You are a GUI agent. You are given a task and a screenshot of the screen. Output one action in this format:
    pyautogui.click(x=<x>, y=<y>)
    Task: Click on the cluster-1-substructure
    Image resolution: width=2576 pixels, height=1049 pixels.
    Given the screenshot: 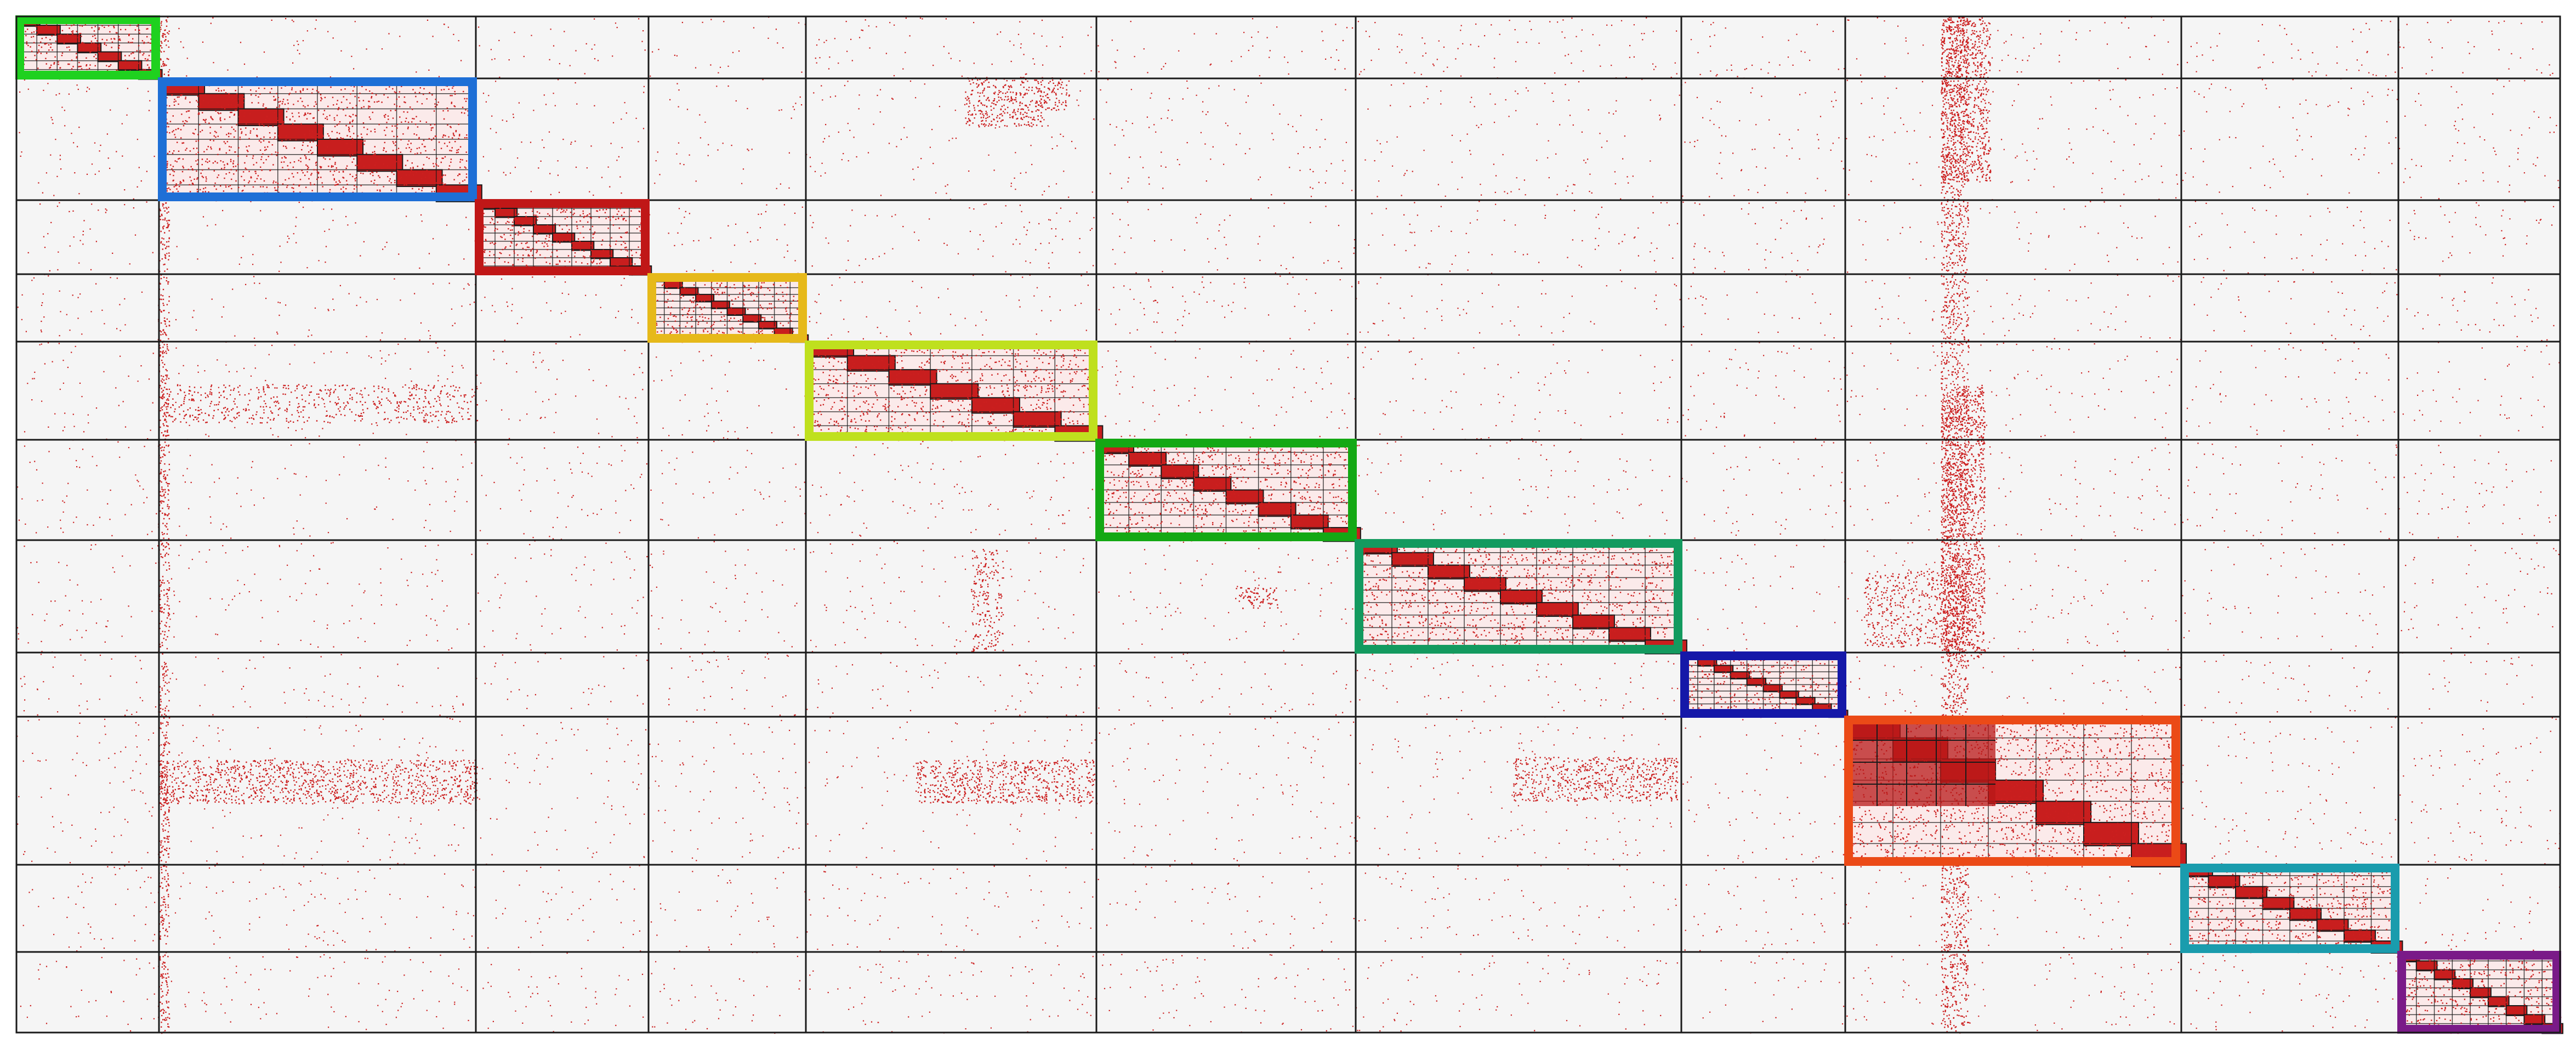 What is the action you would take?
    pyautogui.click(x=89, y=48)
    